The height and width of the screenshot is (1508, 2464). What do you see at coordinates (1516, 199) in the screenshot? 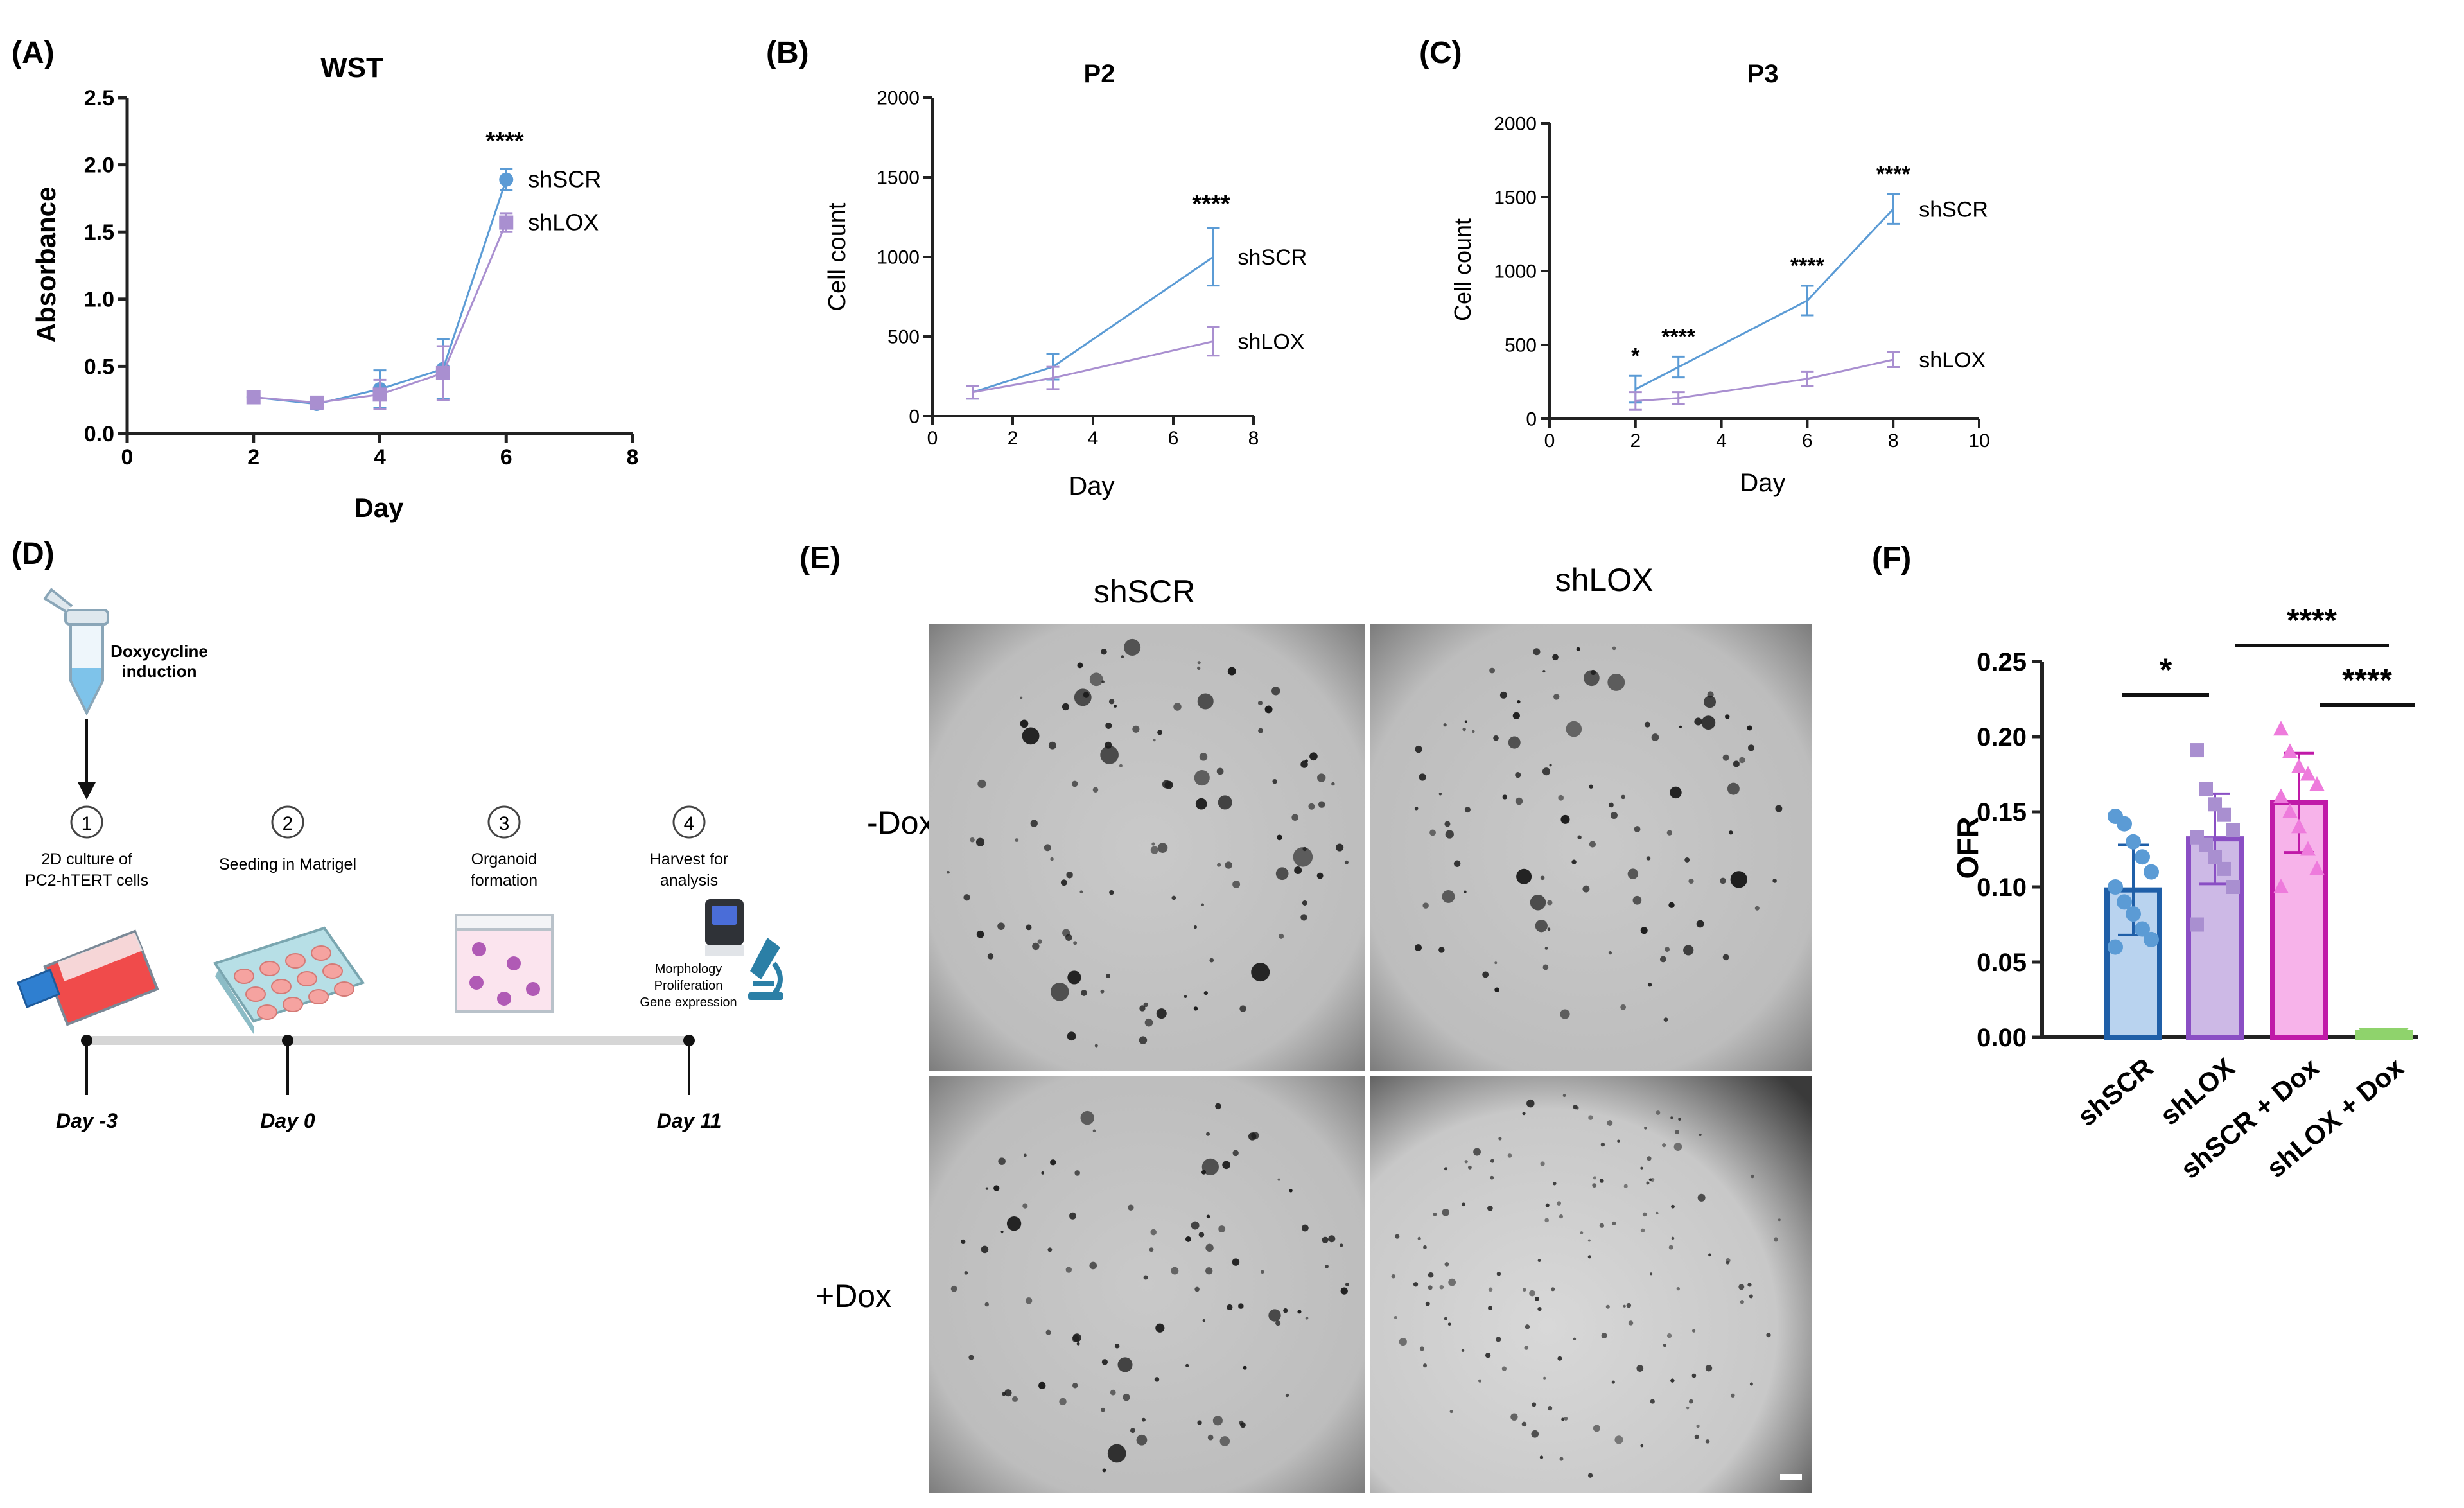
I see `y-tick-label: 1500` at bounding box center [1516, 199].